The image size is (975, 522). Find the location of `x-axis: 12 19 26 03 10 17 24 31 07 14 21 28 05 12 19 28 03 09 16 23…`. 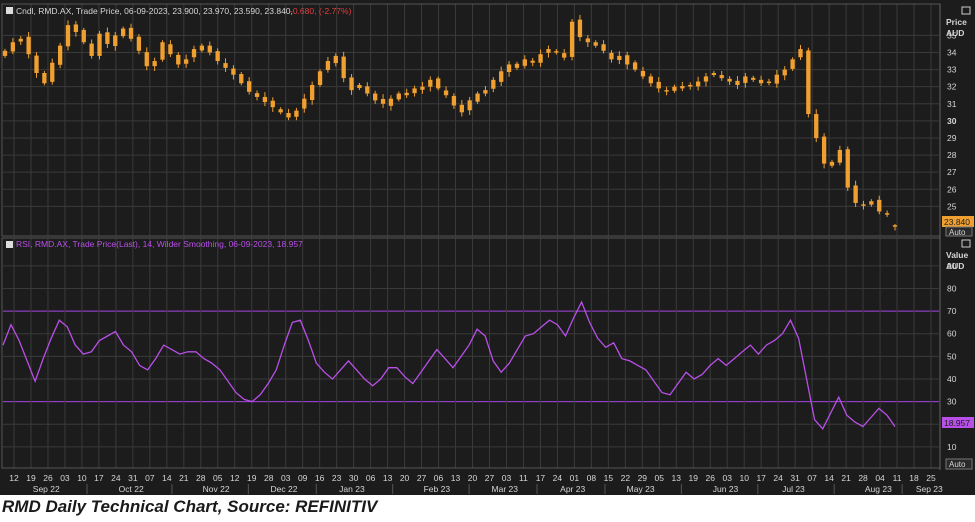

x-axis: 12 19 26 03 10 17 24 31 07 14 21 28 05 12 19 28 03 09 16 23… is located at coordinates (487, 482).